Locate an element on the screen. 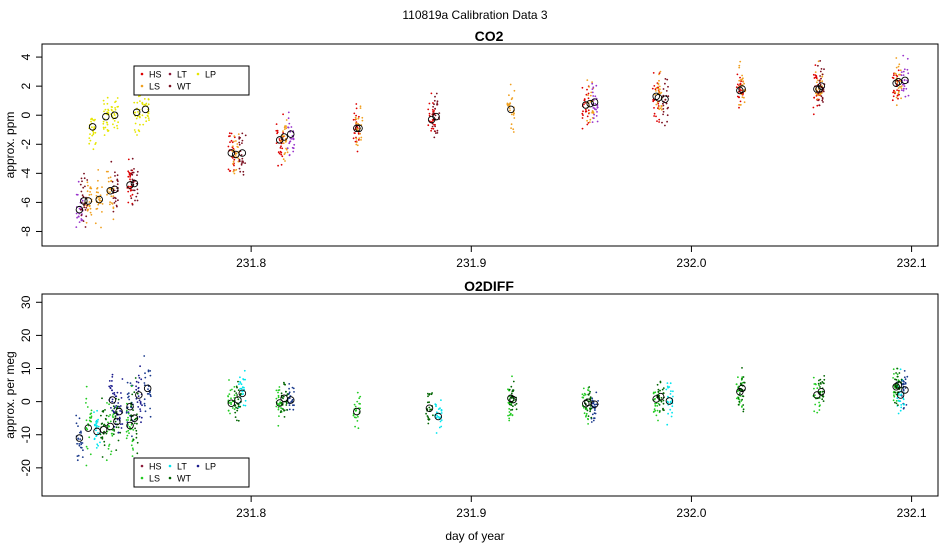 This screenshot has height=550, width=950. o2diff-legend: HS LT LP LS WT is located at coordinates (191, 472).